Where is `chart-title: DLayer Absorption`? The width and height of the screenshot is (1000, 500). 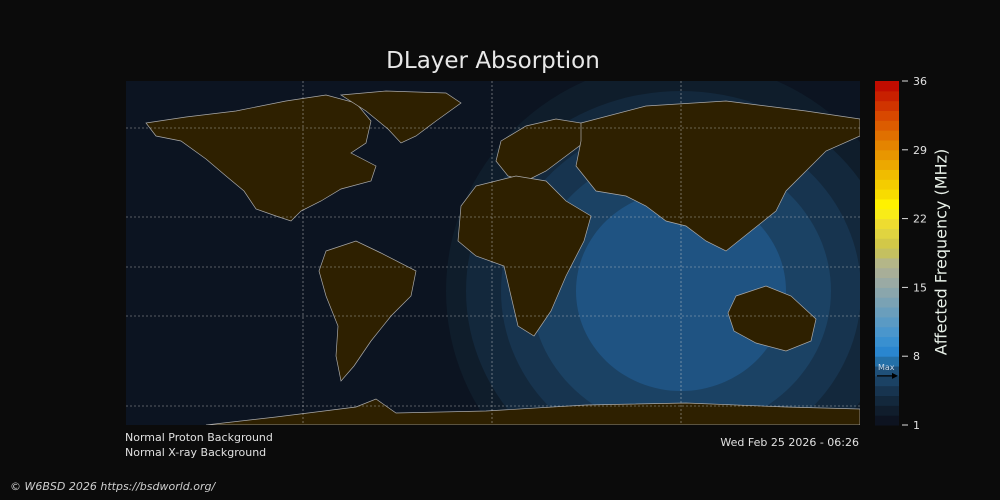 chart-title: DLayer Absorption is located at coordinates (493, 61).